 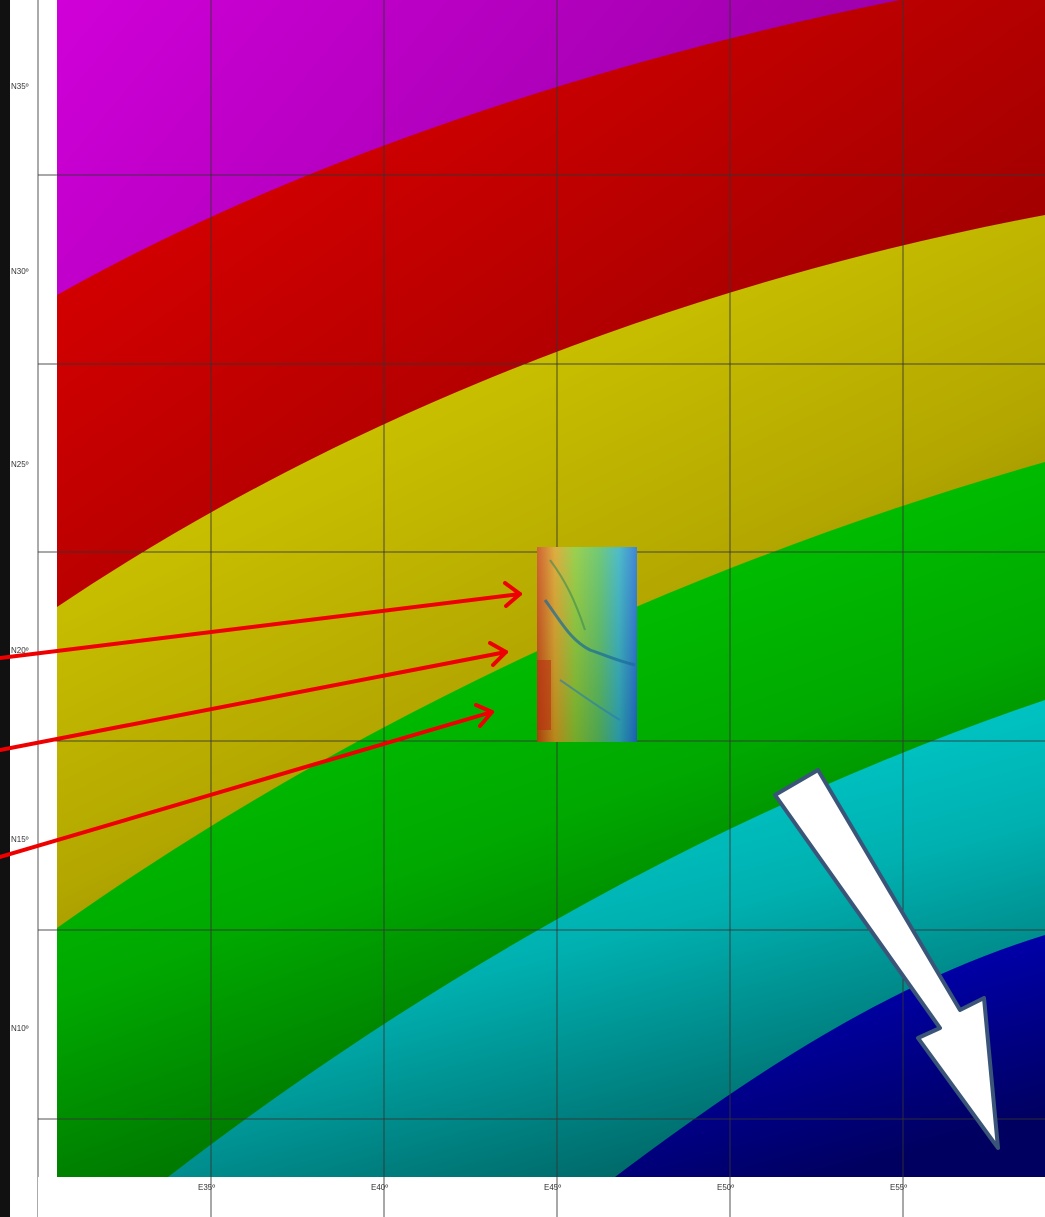 I want to click on lon-label: E35º, so click(x=206, y=1187).